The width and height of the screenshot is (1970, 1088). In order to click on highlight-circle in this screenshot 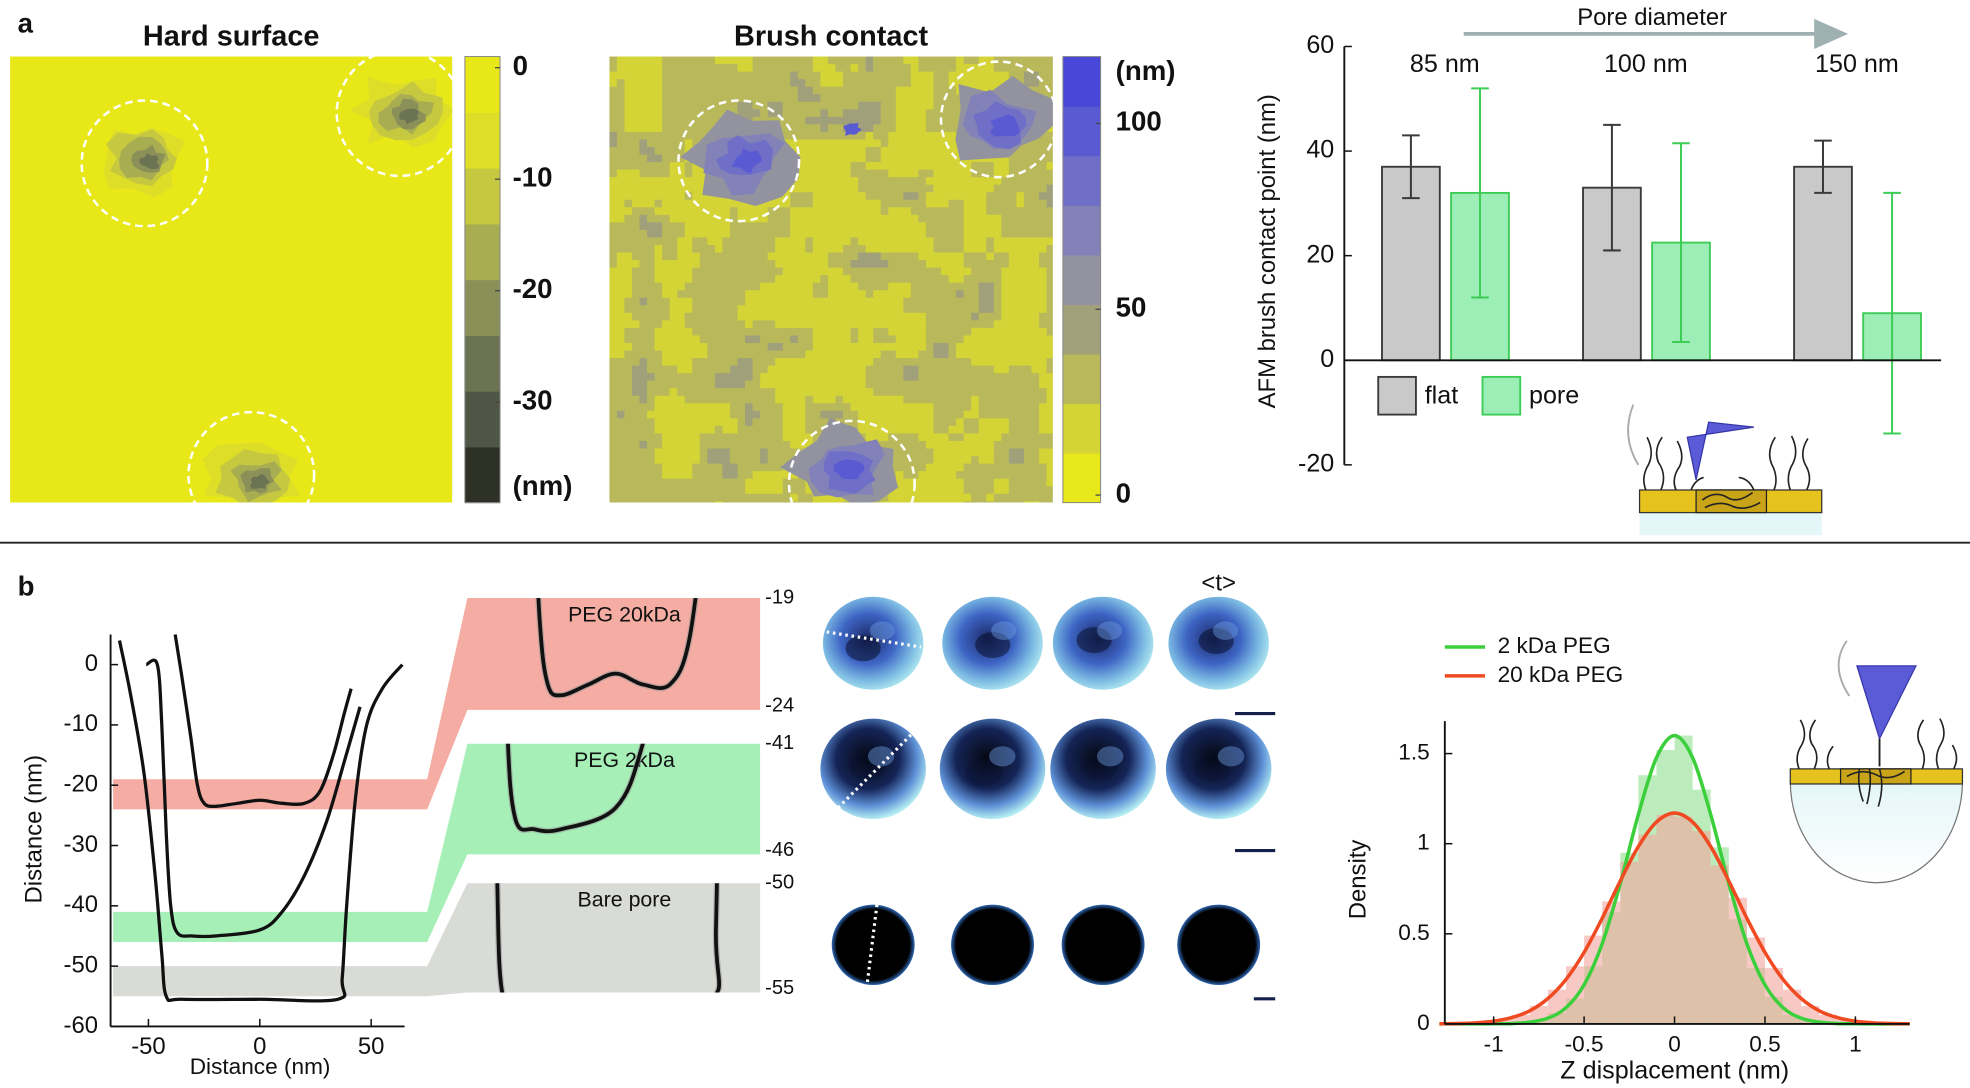, I will do `click(251, 456)`.